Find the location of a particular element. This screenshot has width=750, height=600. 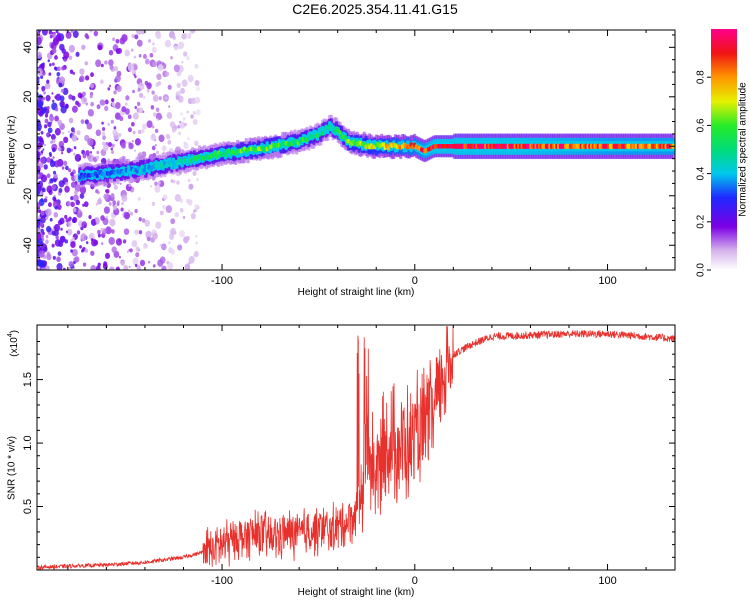

y-tick-label: -40 is located at coordinates (28, 245).